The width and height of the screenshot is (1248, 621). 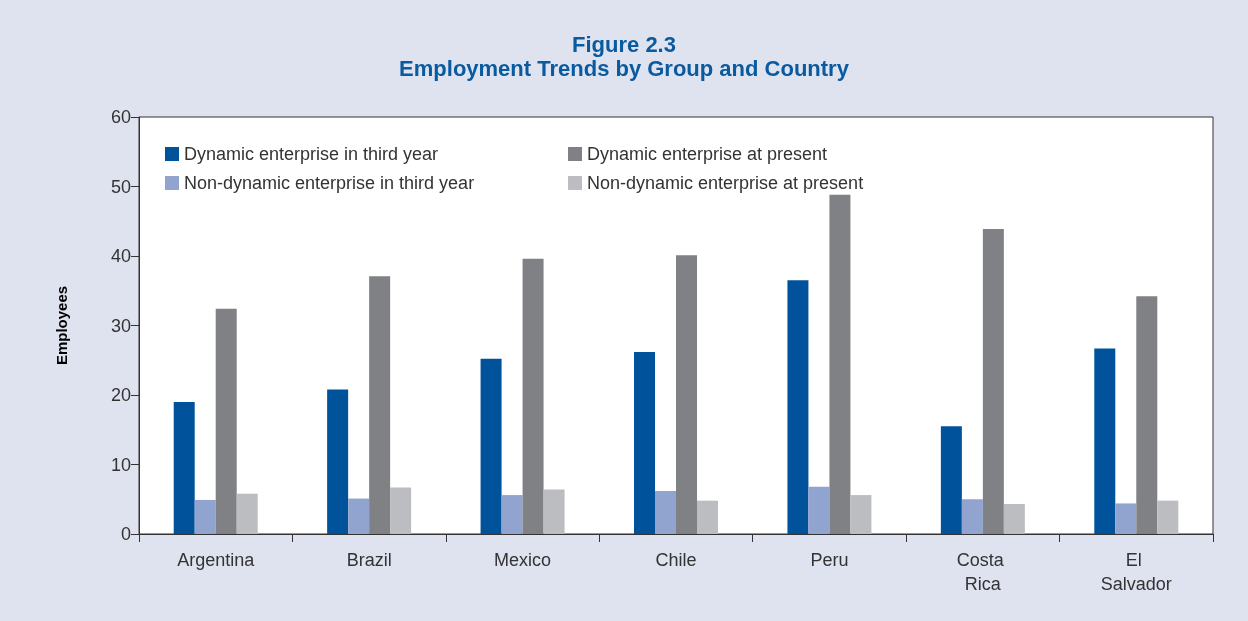 What do you see at coordinates (311, 154) in the screenshot?
I see `legend-label: Dynamic enterprise in third year` at bounding box center [311, 154].